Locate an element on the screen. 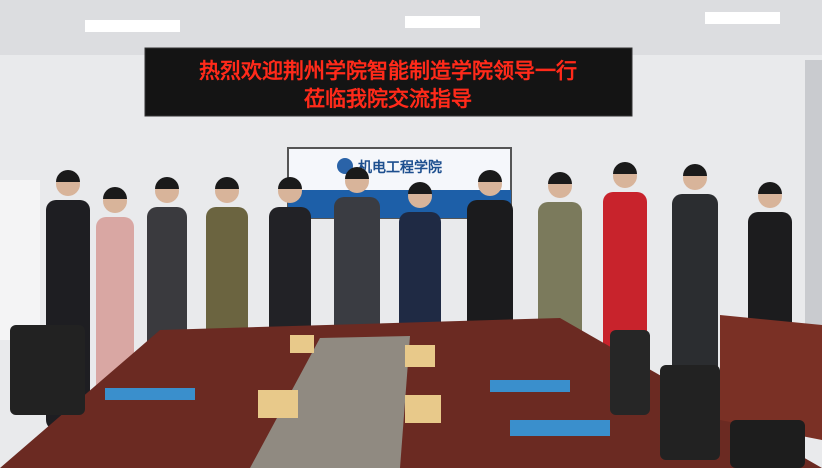  banner-line: 热烈欢迎荆州学院智能制造学院领导一行 is located at coordinates (388, 71).